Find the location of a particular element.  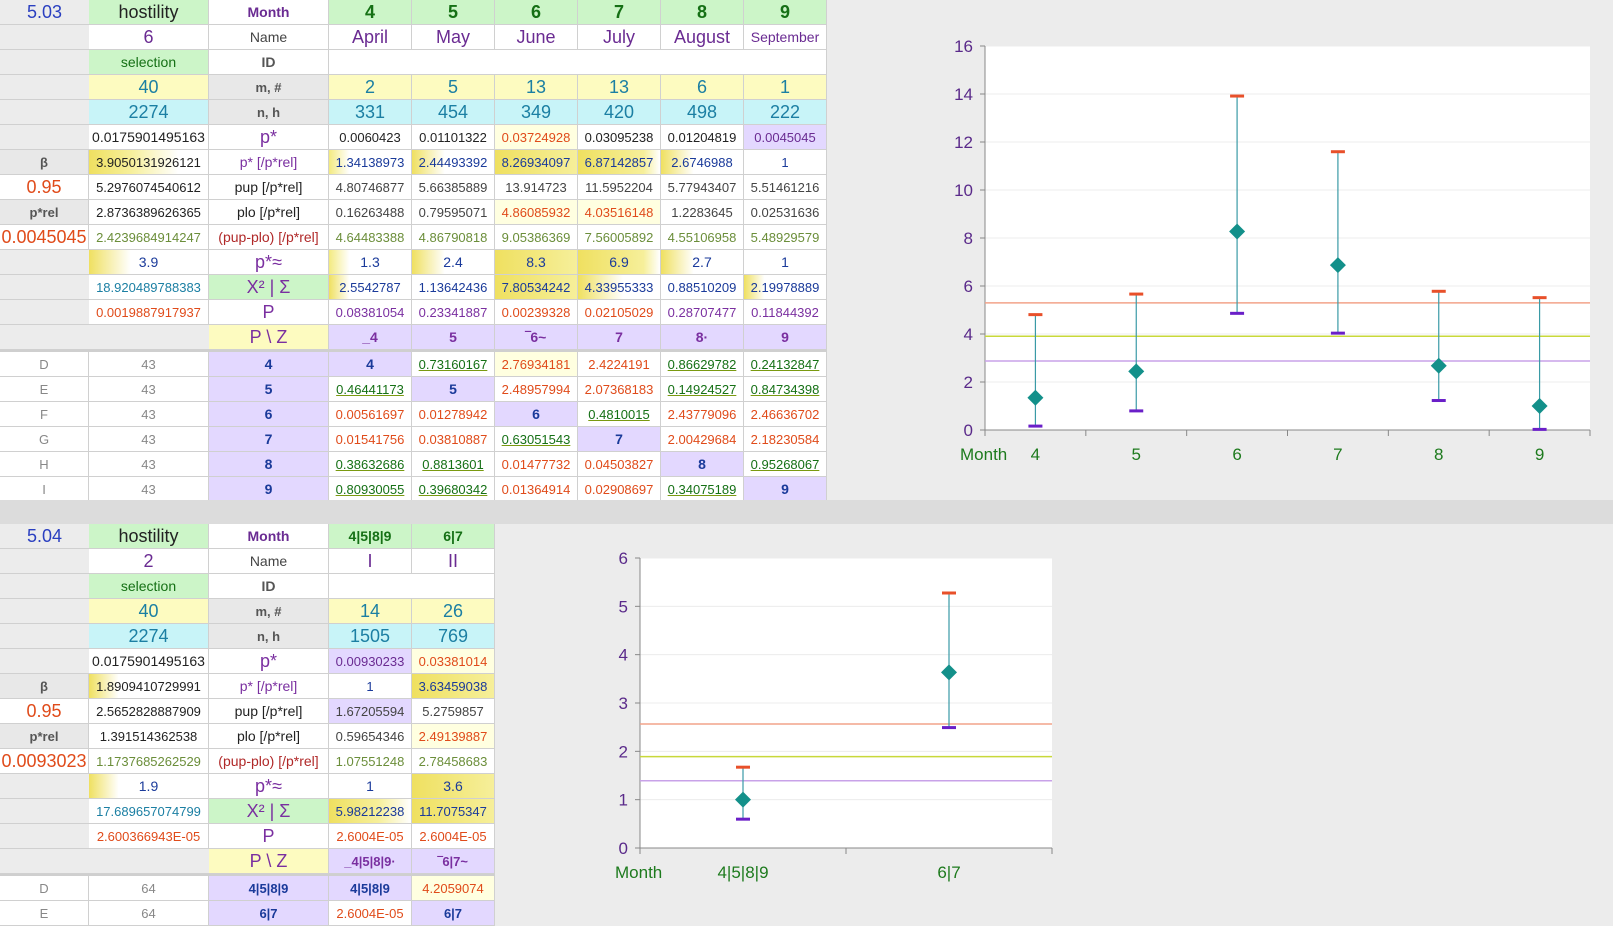

month-num: 6 is located at coordinates (536, 12).